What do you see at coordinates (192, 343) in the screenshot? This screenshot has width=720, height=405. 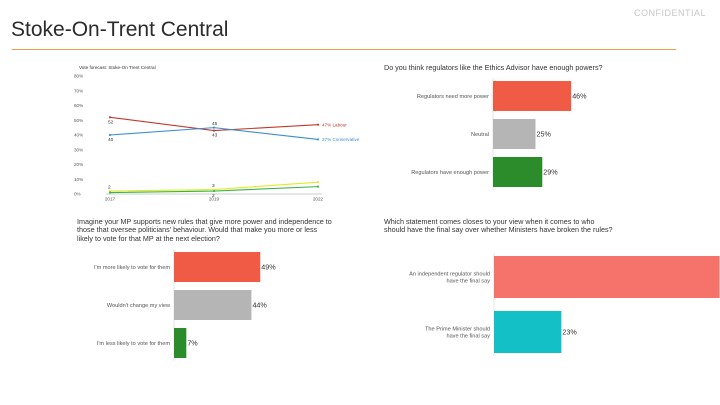 I see `bar-value-label: 7%` at bounding box center [192, 343].